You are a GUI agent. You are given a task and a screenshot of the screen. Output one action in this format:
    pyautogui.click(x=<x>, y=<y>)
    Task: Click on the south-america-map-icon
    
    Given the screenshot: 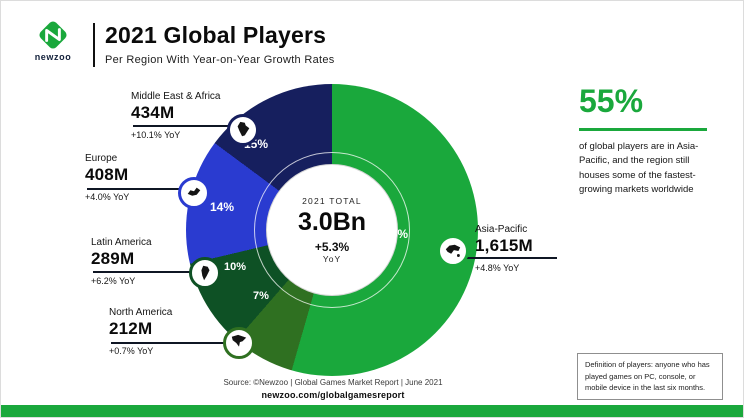 What is the action you would take?
    pyautogui.click(x=205, y=273)
    